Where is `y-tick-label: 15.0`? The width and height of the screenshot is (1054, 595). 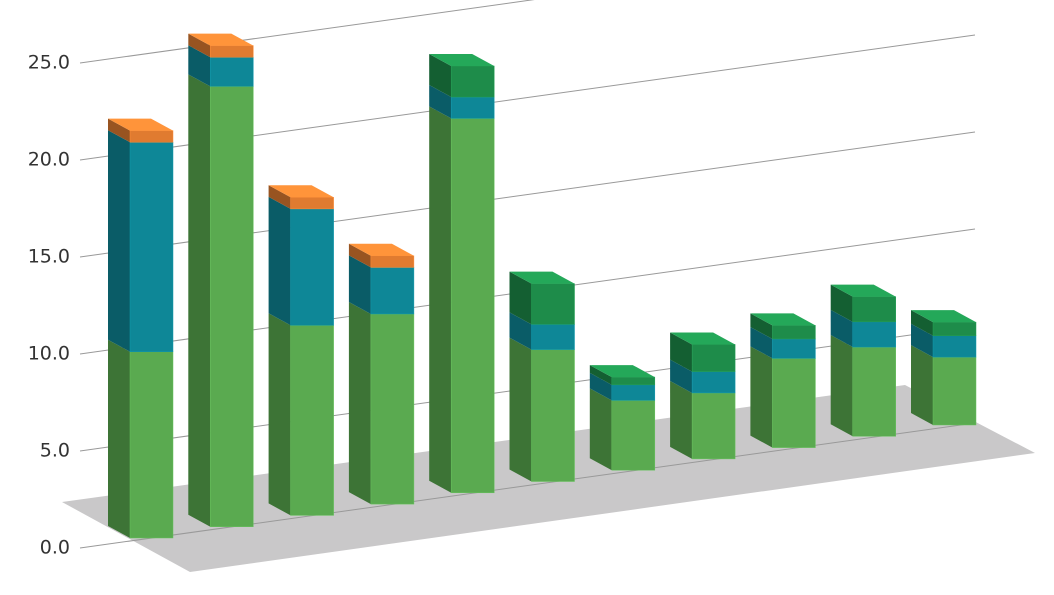
y-tick-label: 15.0 is located at coordinates (49, 257).